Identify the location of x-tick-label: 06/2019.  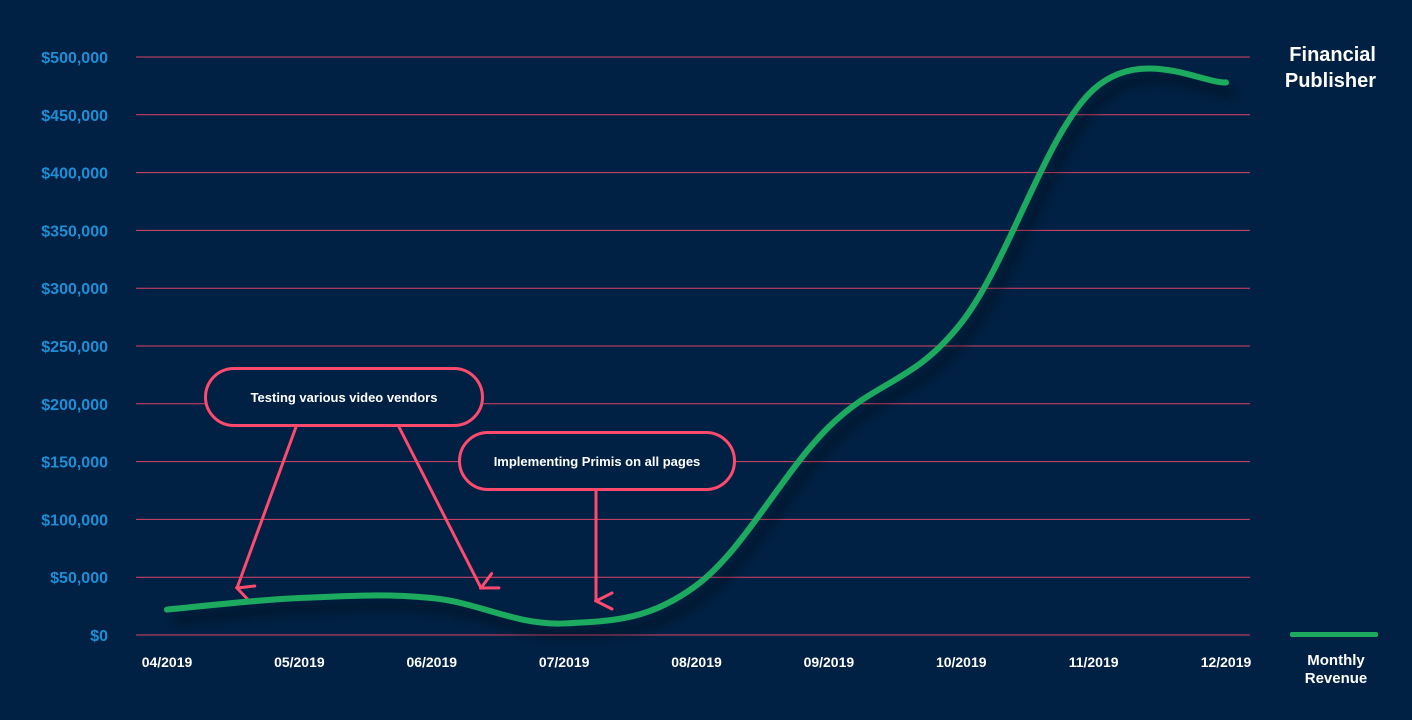
(431, 662).